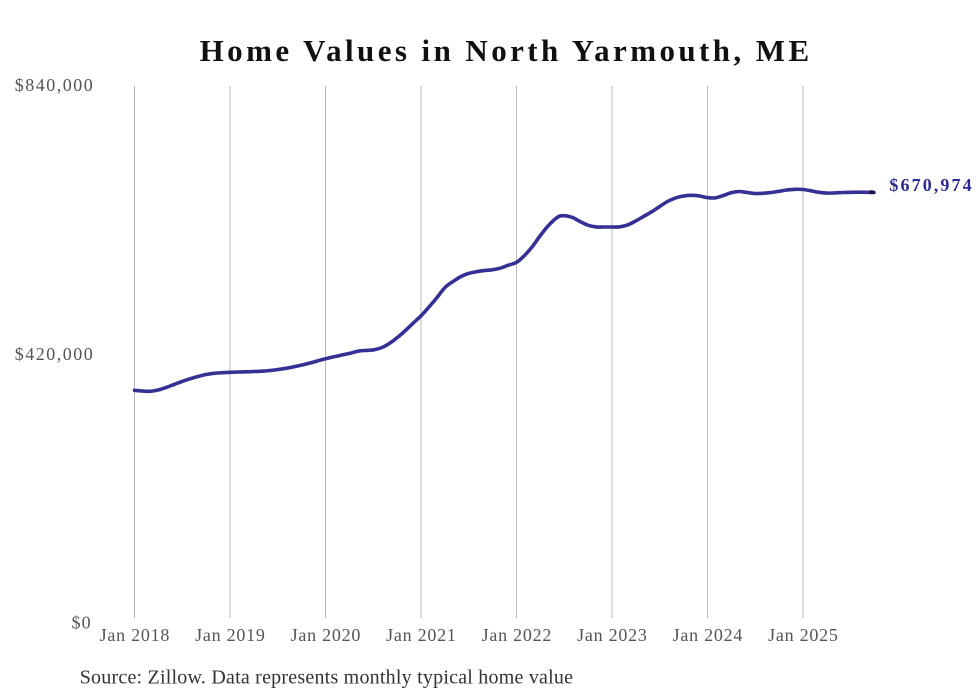 This screenshot has height=699, width=980. What do you see at coordinates (82, 623) in the screenshot?
I see `svg-text: $0` at bounding box center [82, 623].